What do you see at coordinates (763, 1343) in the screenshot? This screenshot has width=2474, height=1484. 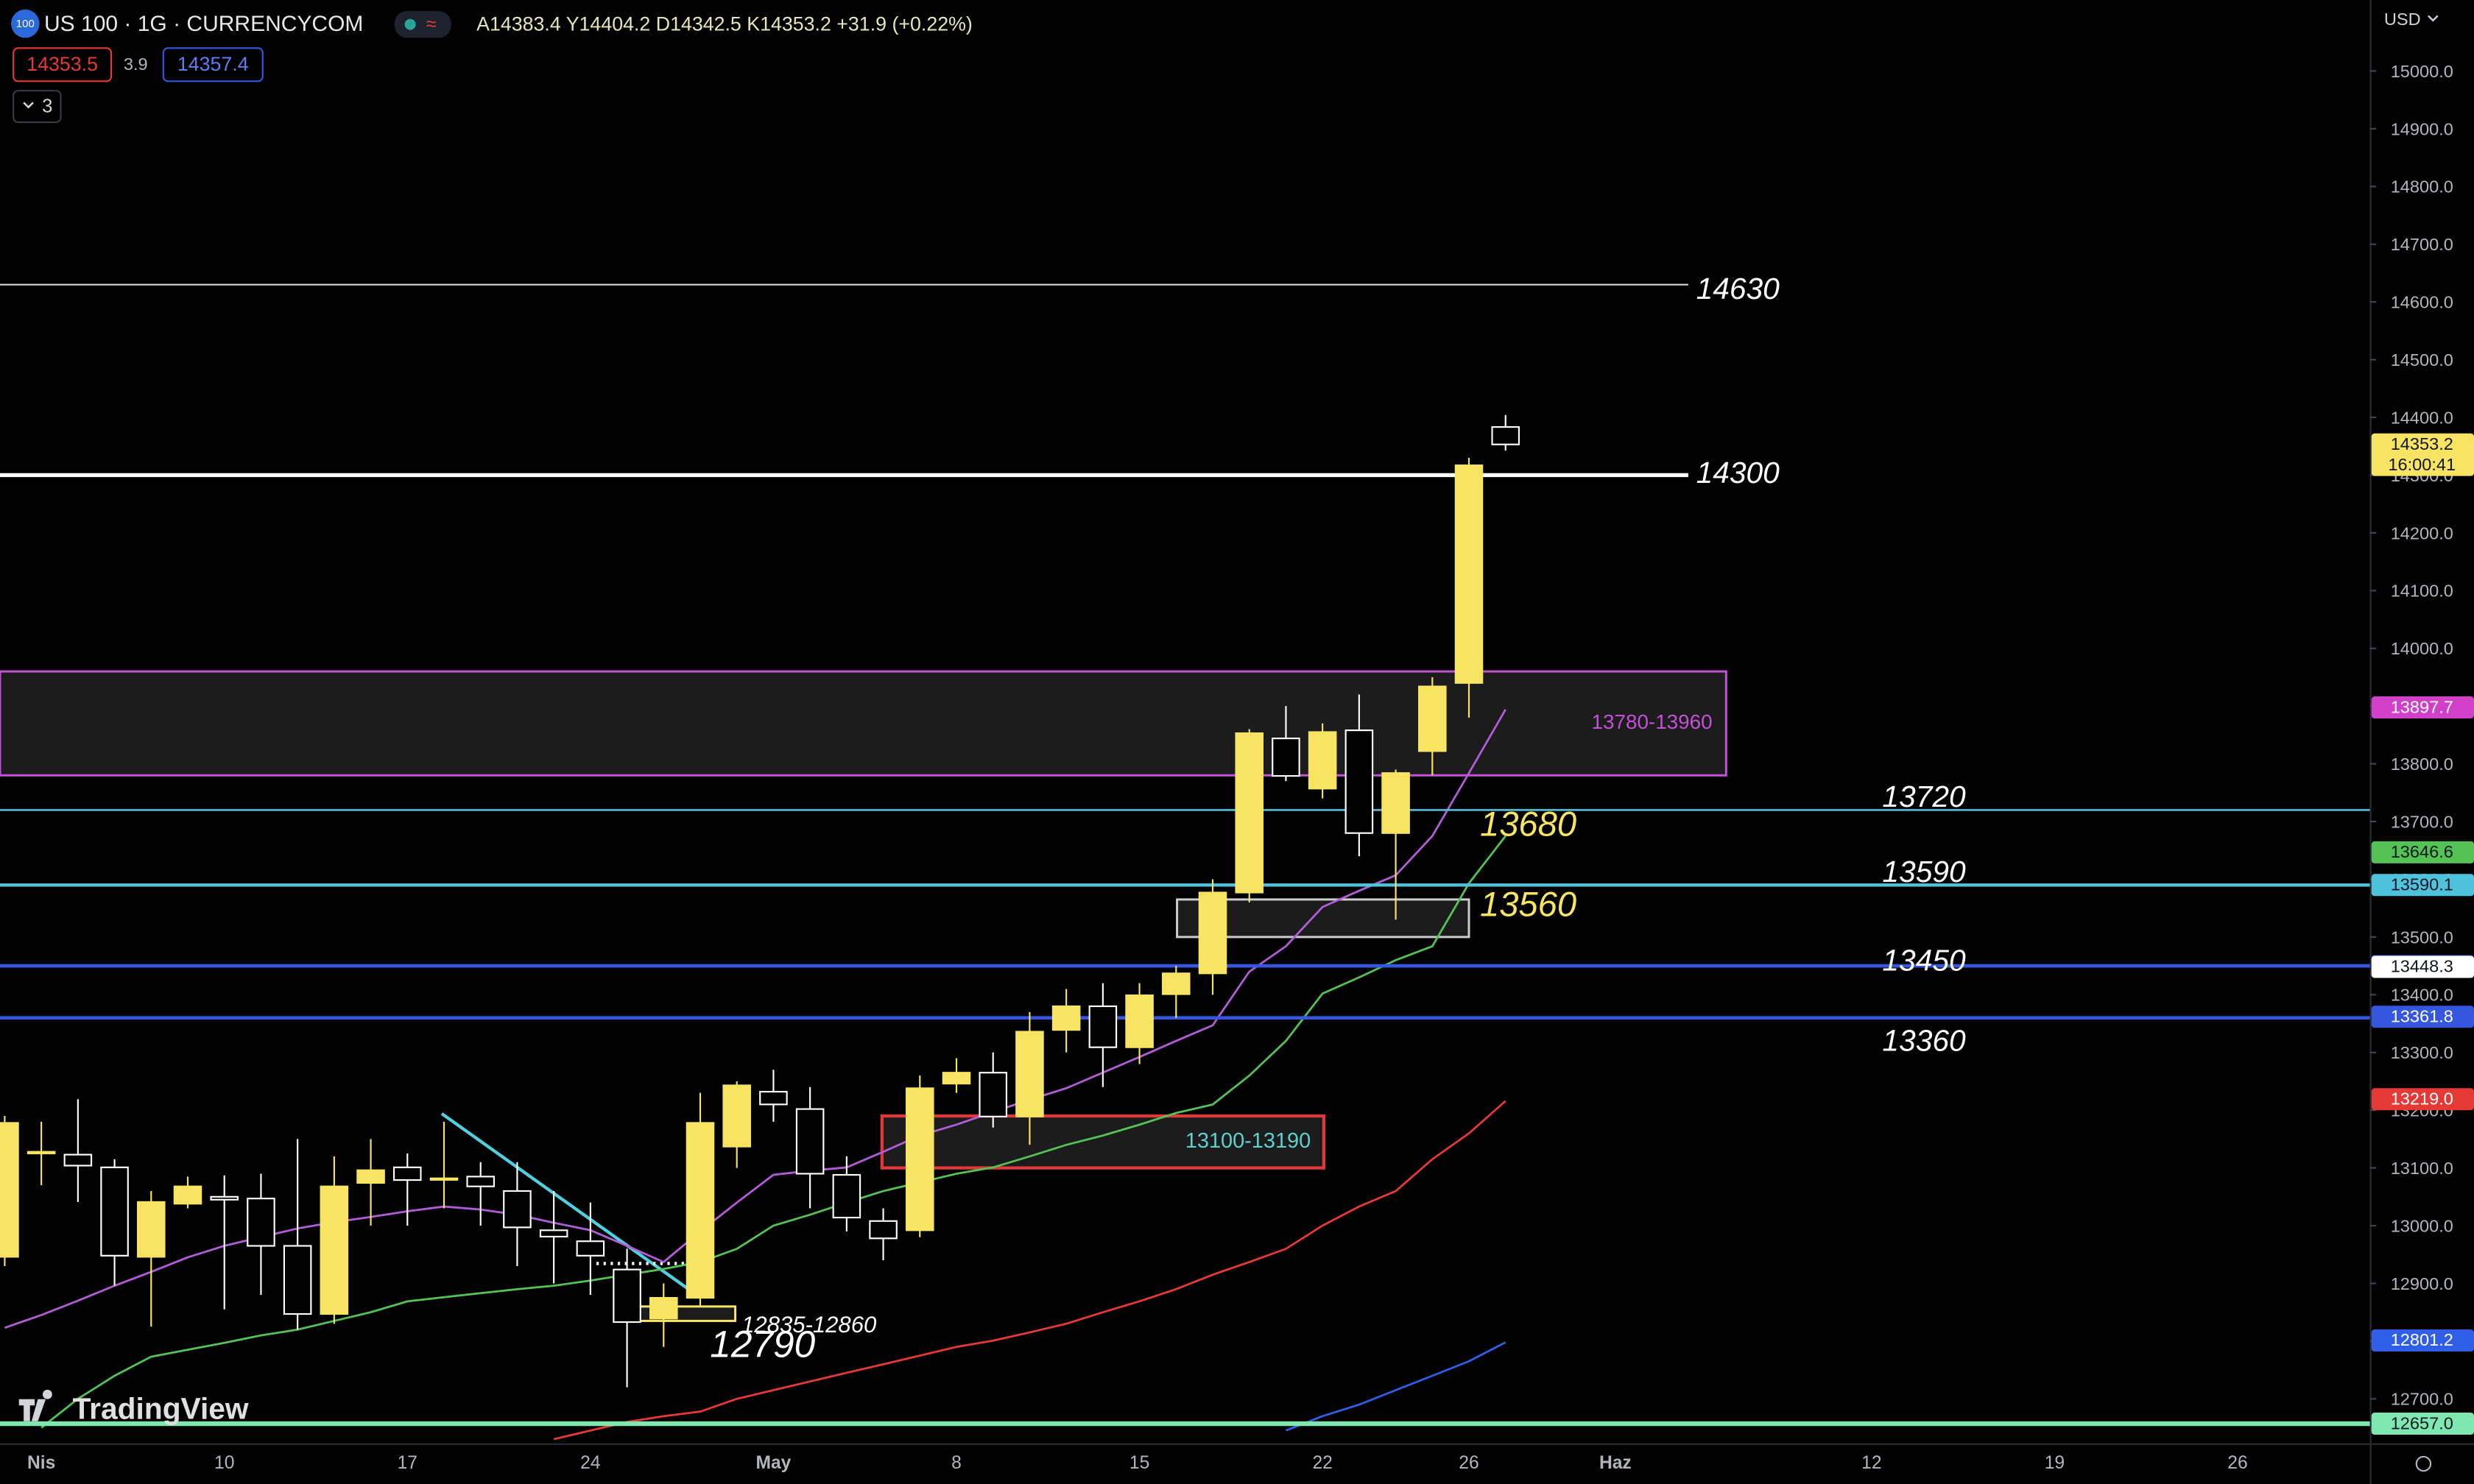 I see `annotation: 12790` at bounding box center [763, 1343].